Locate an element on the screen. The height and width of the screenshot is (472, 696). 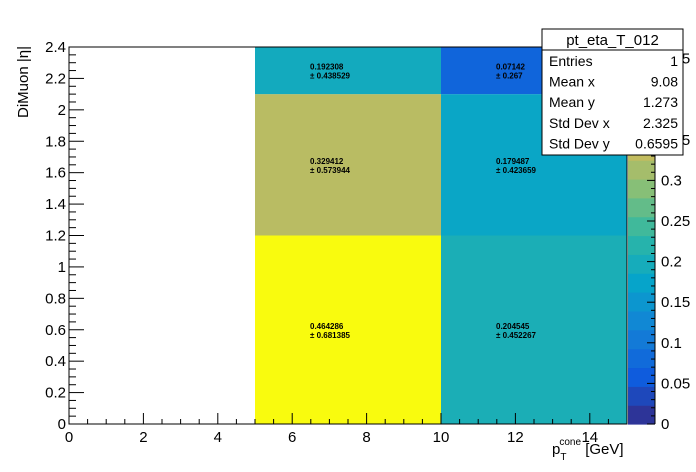
x-axis-title-main: p is located at coordinates (556, 449).